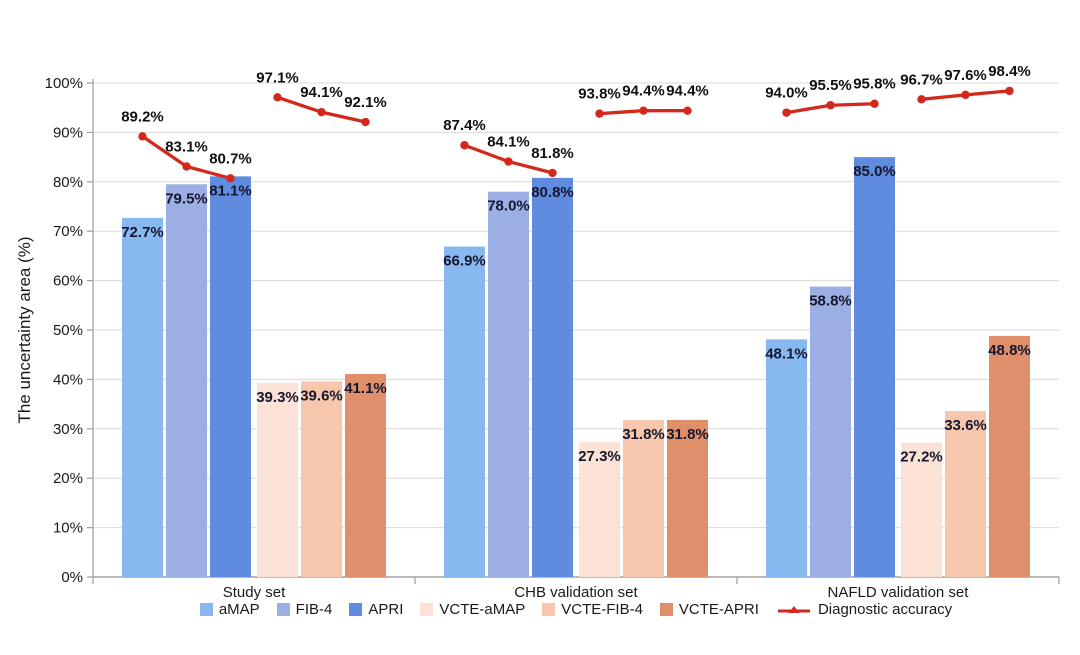 The image size is (1080, 655). What do you see at coordinates (830, 301) in the screenshot?
I see `bar-value-label: 58.8%` at bounding box center [830, 301].